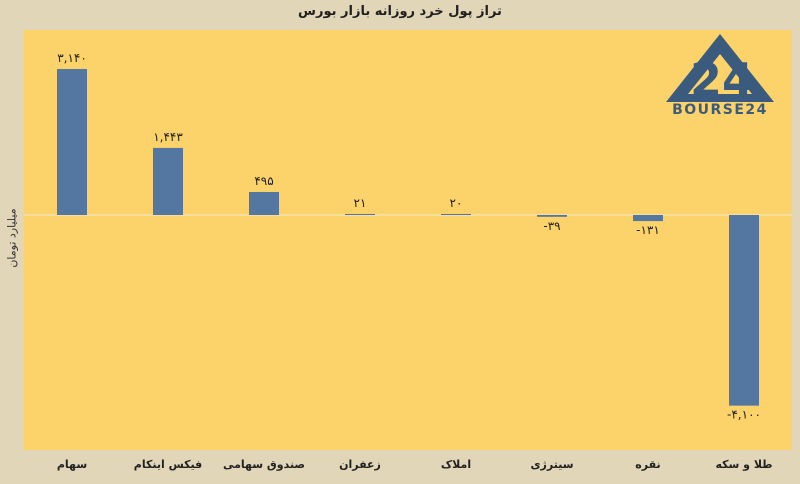 Image resolution: width=800 pixels, height=484 pixels. I want to click on data-label: ۱,۴۴۳, so click(168, 137).